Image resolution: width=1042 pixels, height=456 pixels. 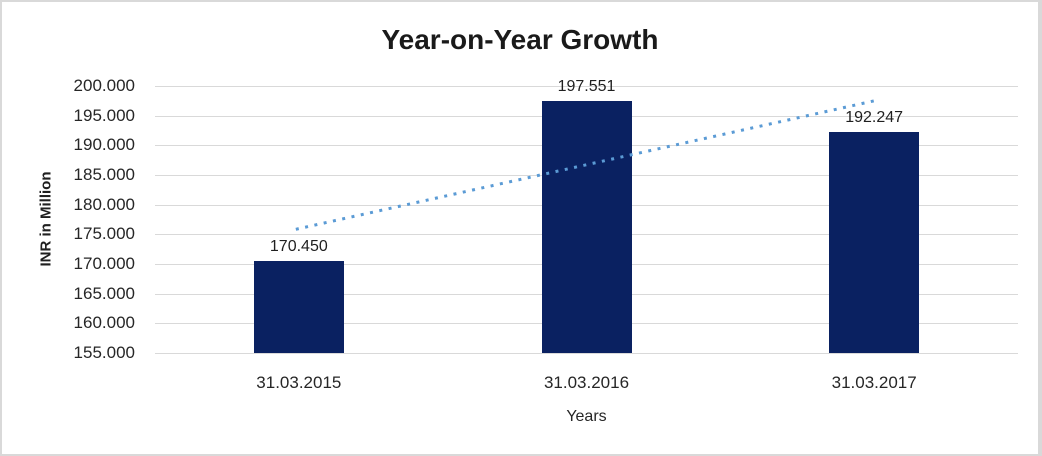 I want to click on bar-31.03.2015, so click(x=298, y=307).